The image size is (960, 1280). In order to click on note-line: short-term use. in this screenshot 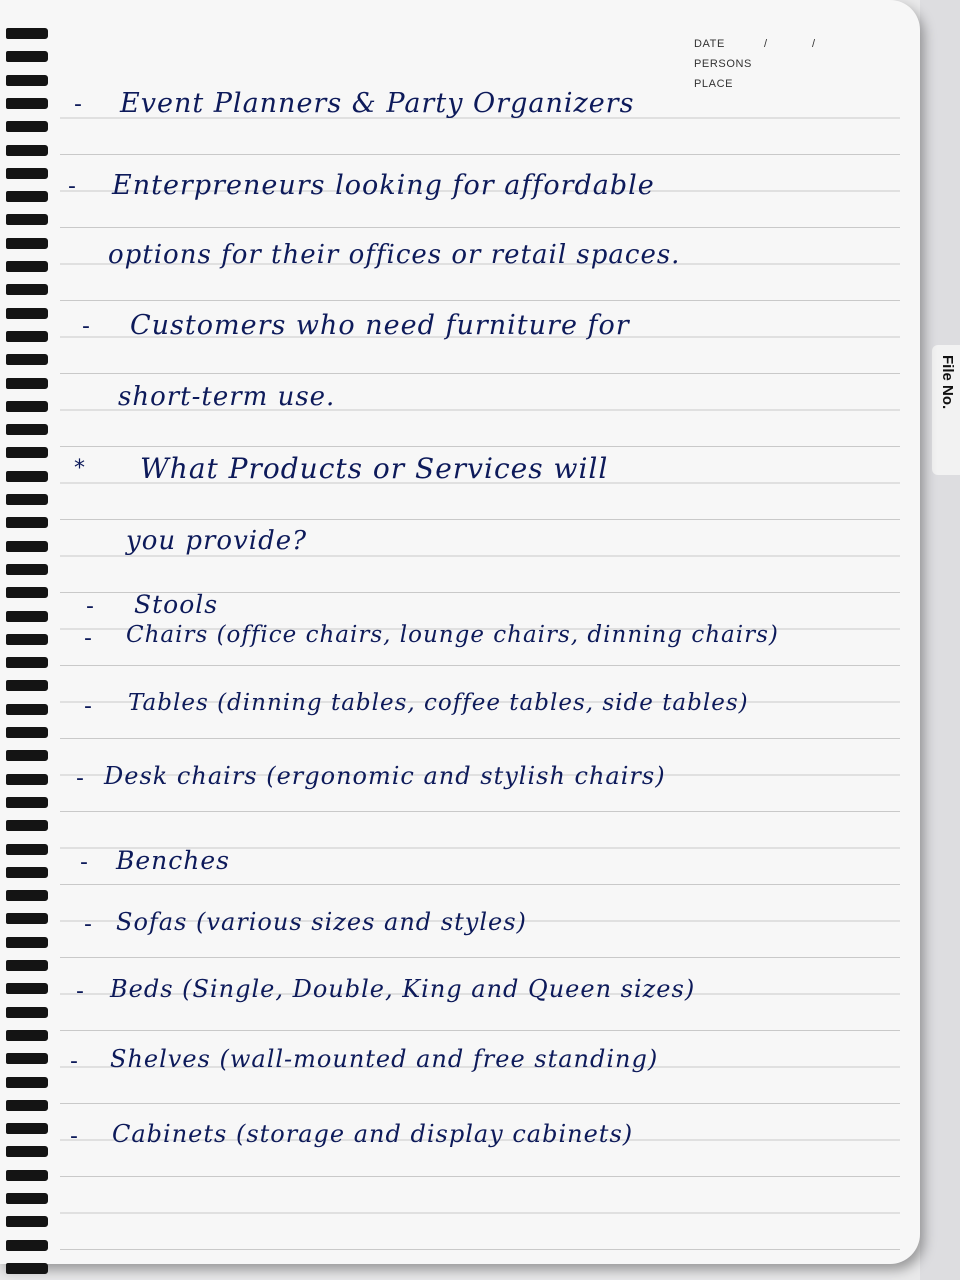, I will do `click(227, 397)`.